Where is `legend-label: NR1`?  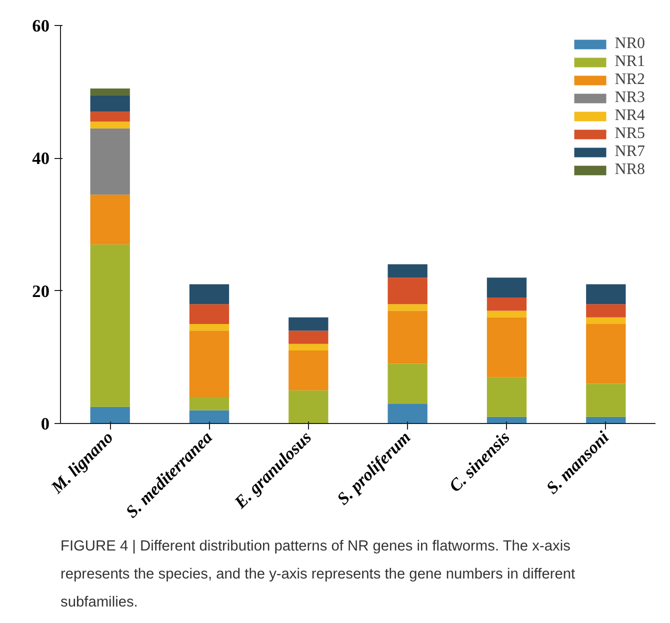 legend-label: NR1 is located at coordinates (629, 62).